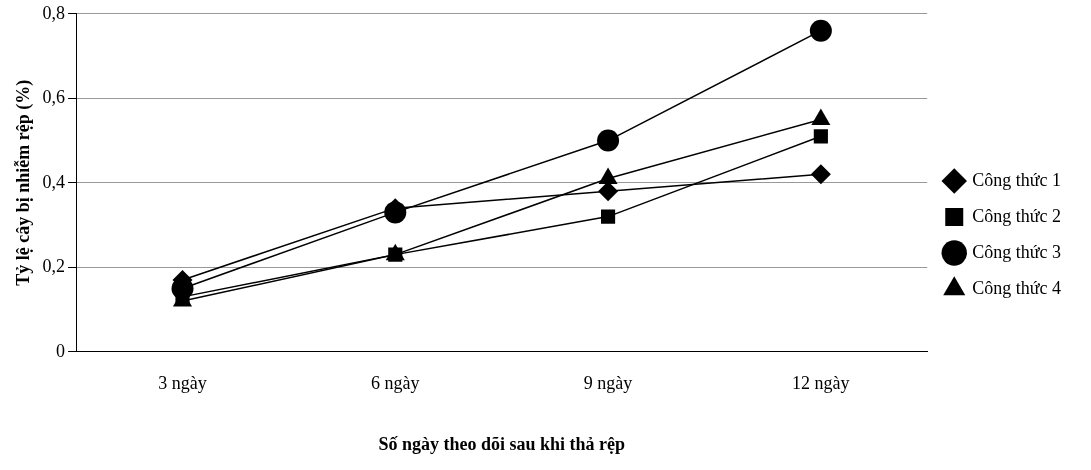 The image size is (1091, 470). I want to click on x-axis-title: Số ngày theo dõi sau khi thả rệp, so click(501, 443).